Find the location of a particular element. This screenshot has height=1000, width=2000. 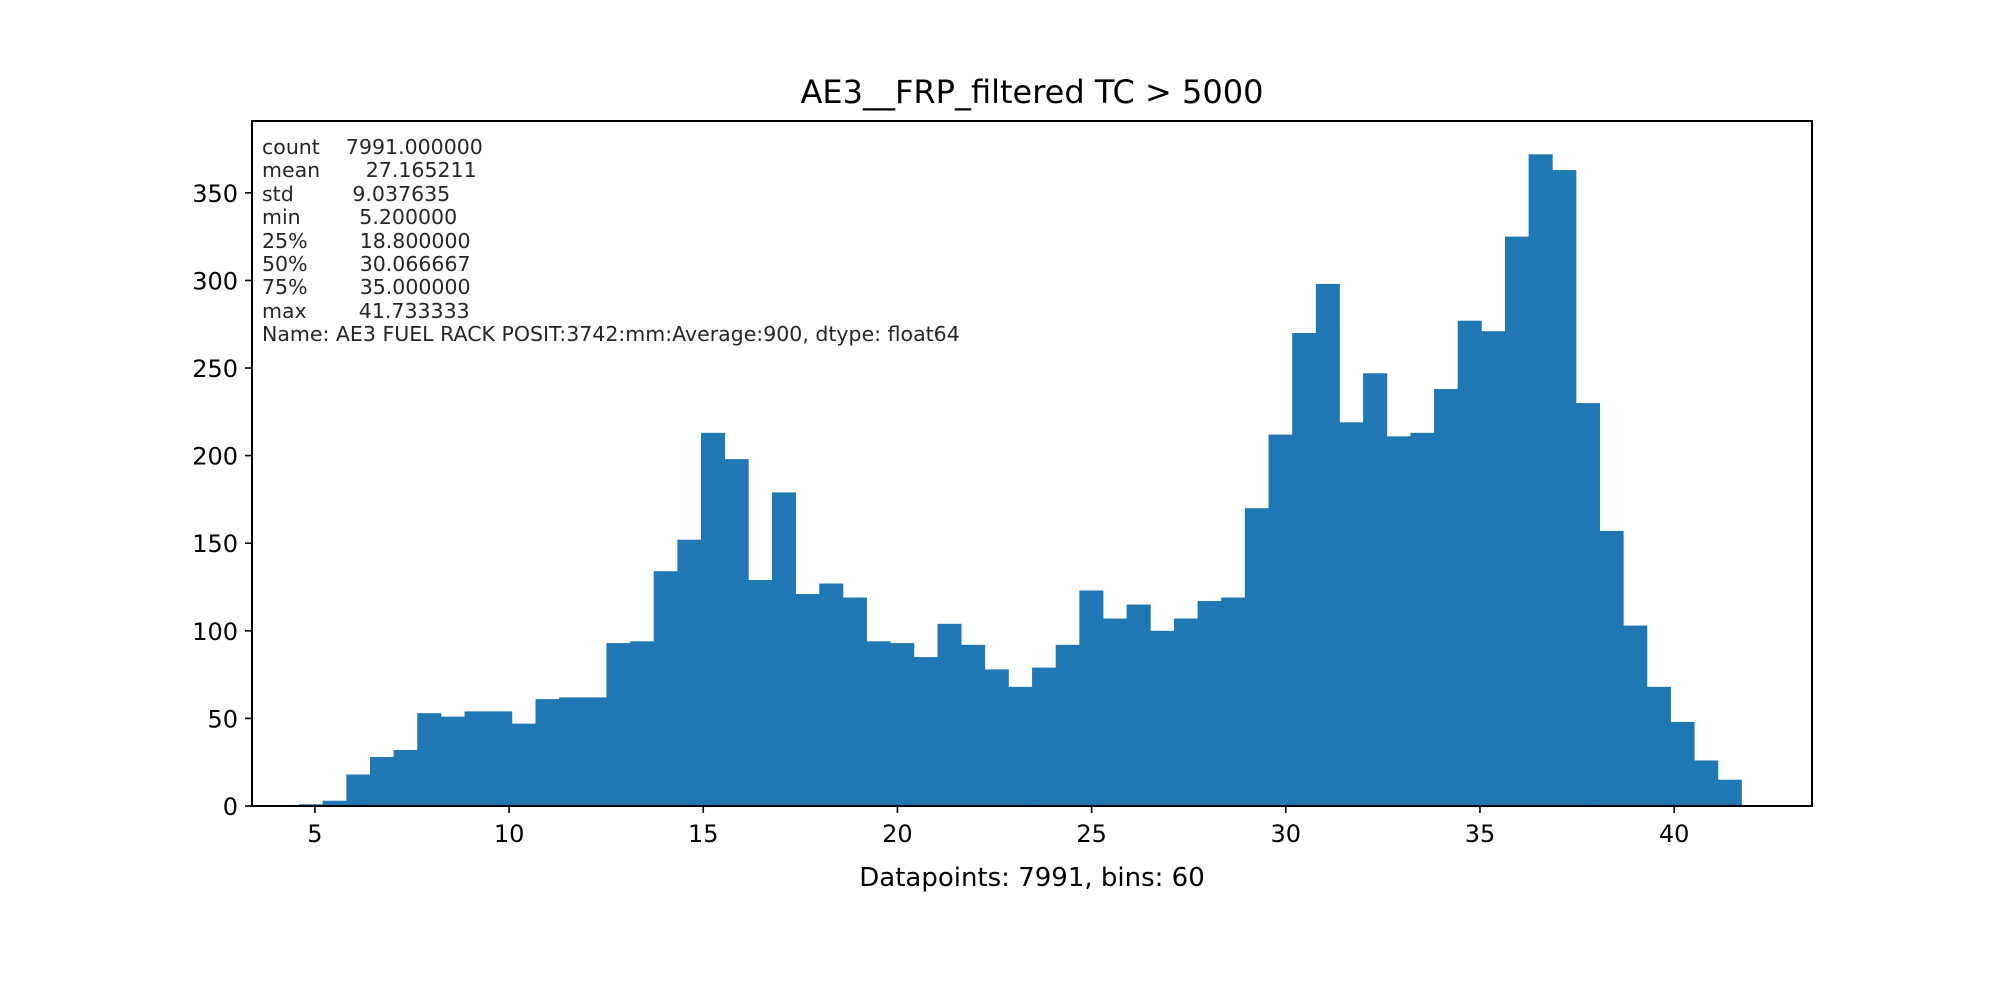

y-axis: 0 50 100 150 200 250 300 350 is located at coordinates (222, 500).